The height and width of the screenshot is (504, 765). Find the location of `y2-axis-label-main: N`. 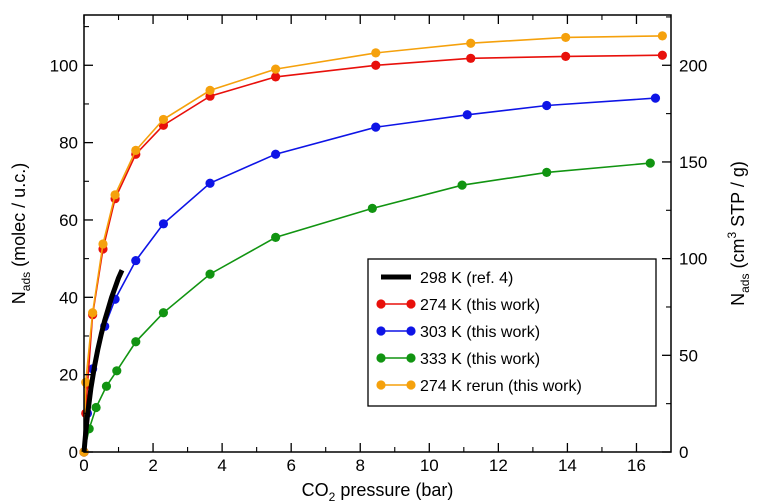

y2-axis-label-main: N is located at coordinates (738, 299).